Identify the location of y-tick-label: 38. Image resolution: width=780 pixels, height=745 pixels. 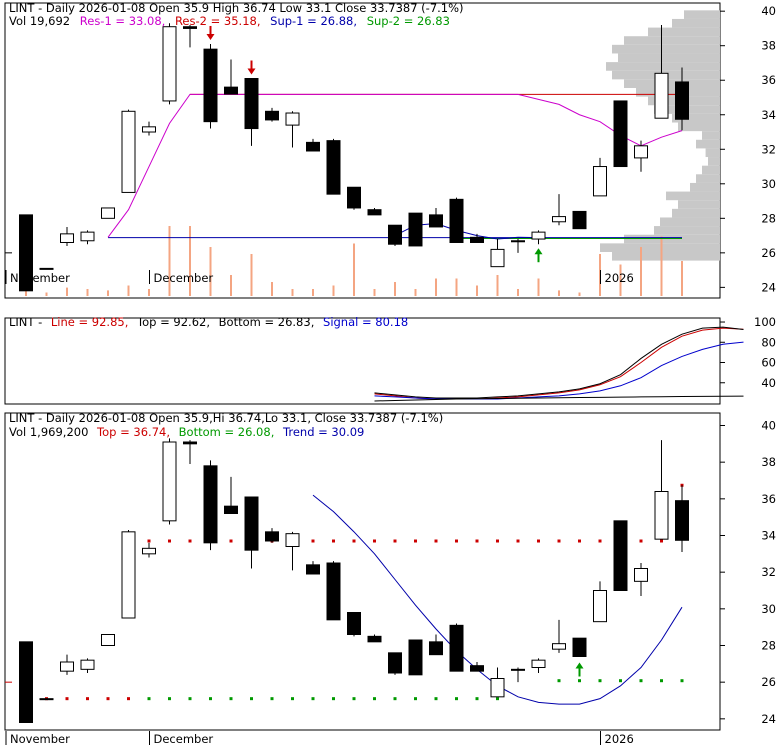
(768, 46).